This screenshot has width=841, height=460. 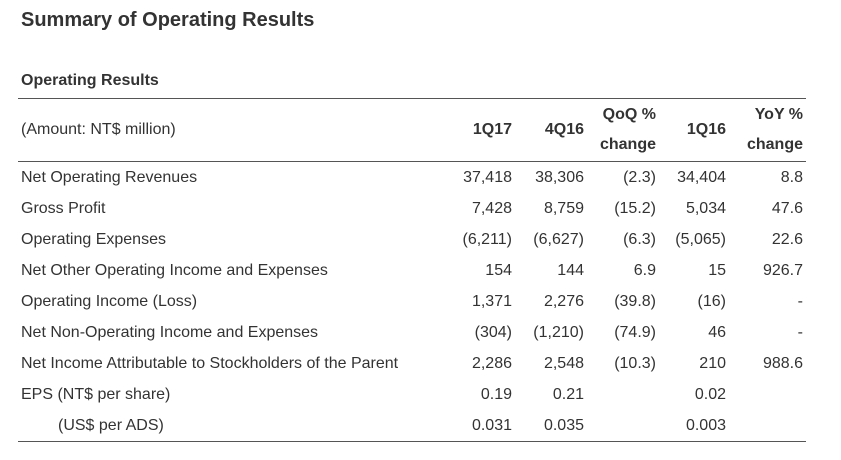 What do you see at coordinates (96, 394) in the screenshot?
I see `row-label: EPS (NT$ per share)` at bounding box center [96, 394].